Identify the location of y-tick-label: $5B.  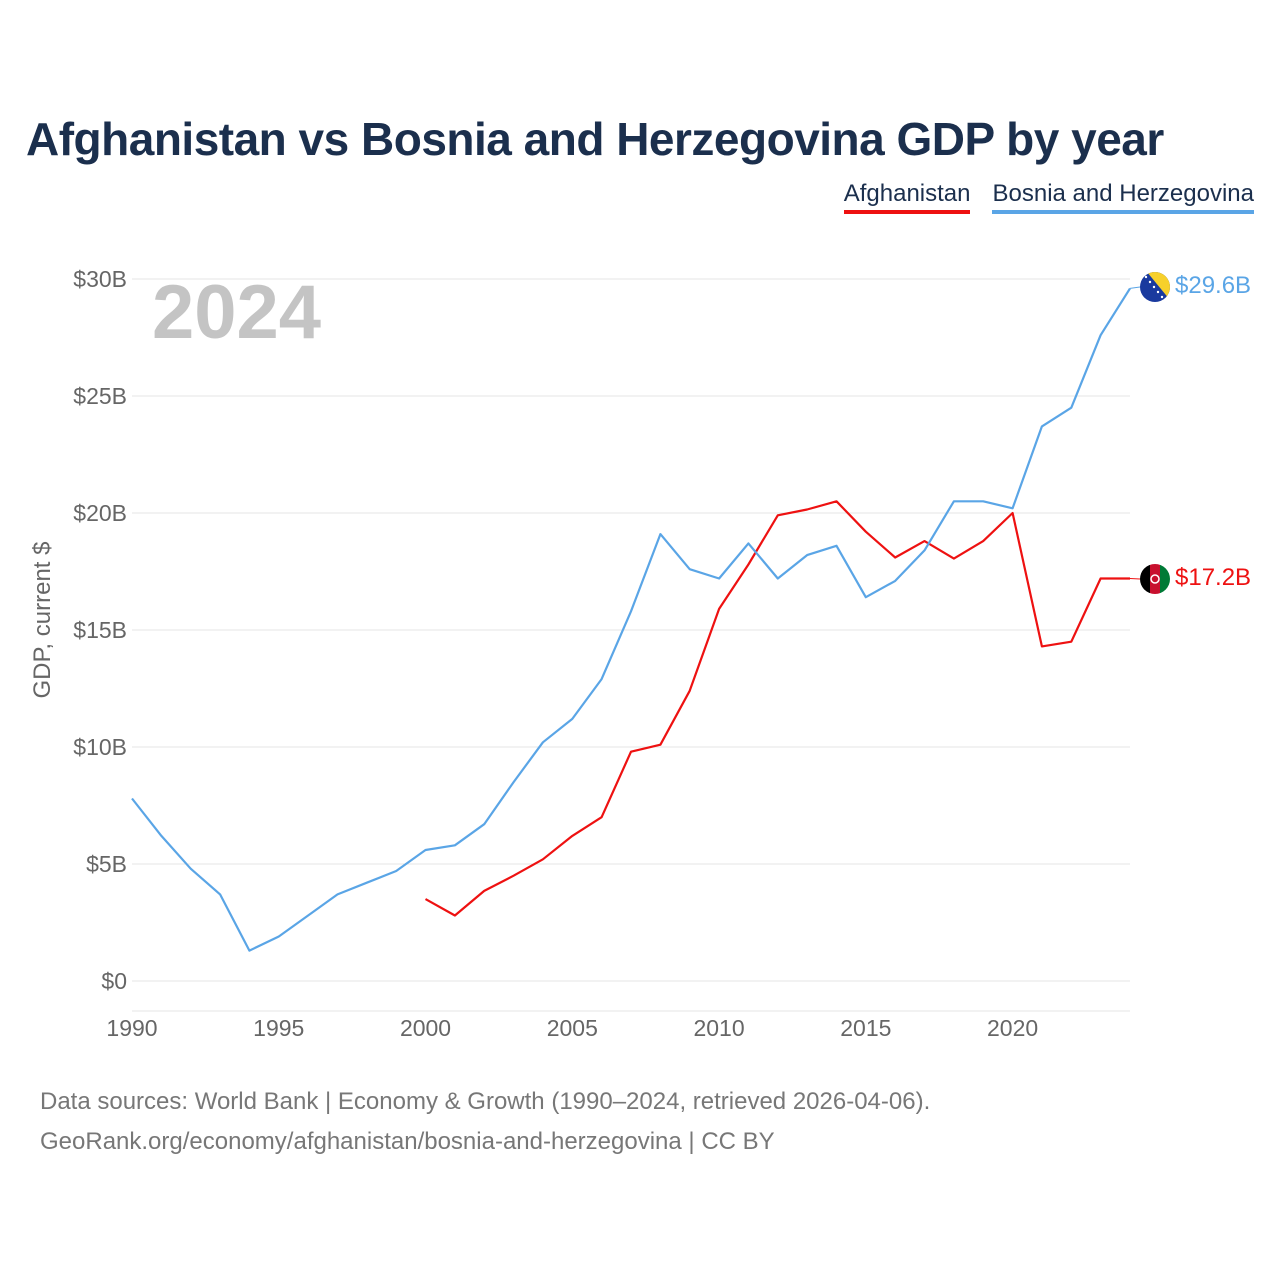
(106, 864).